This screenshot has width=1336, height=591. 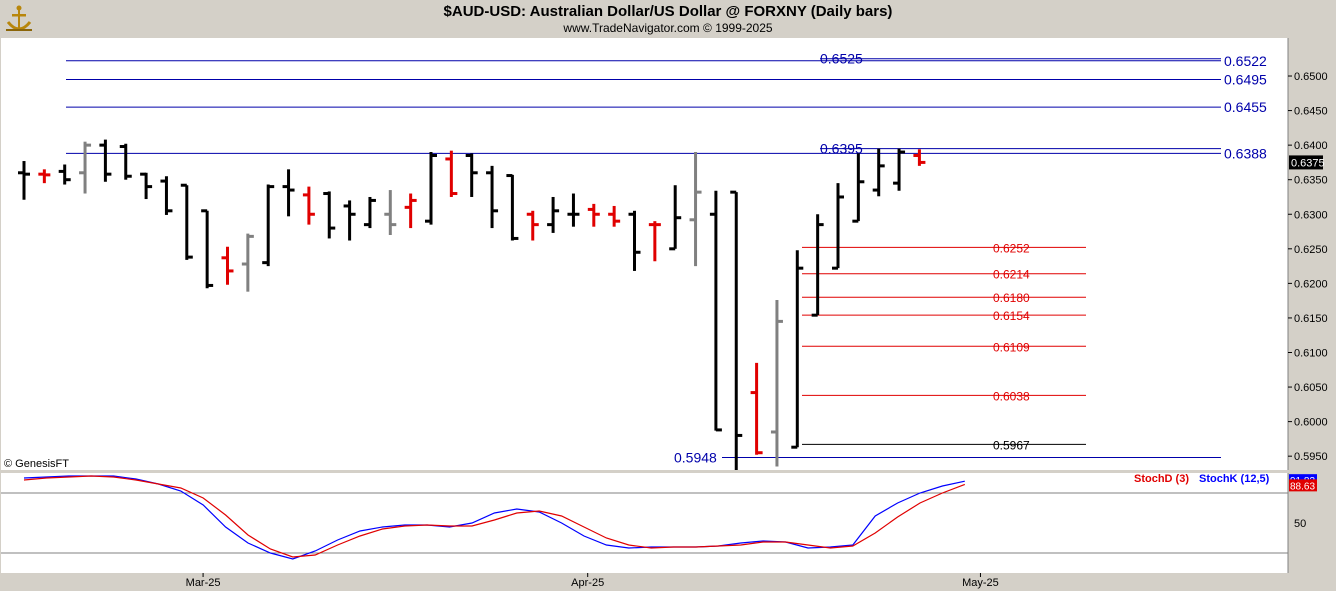 I want to click on level-label-0: 0.6525, so click(x=841, y=59).